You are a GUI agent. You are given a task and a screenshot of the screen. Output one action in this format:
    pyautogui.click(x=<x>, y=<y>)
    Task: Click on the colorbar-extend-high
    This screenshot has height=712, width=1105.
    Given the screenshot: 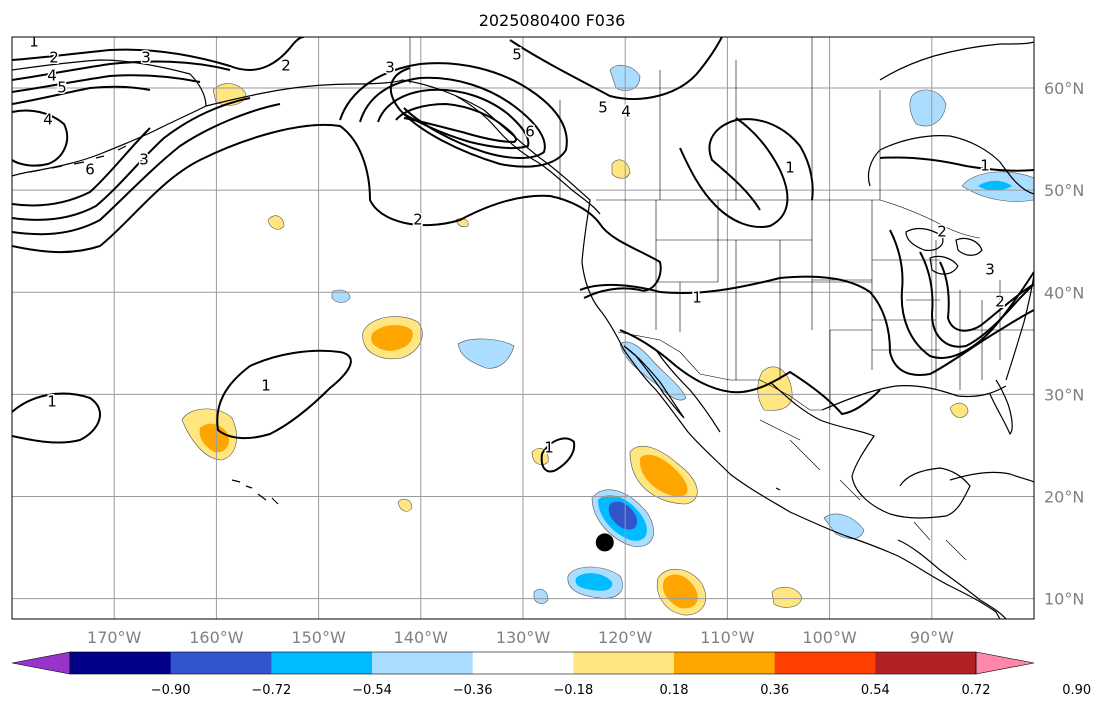 What is the action you would take?
    pyautogui.click(x=1005, y=663)
    